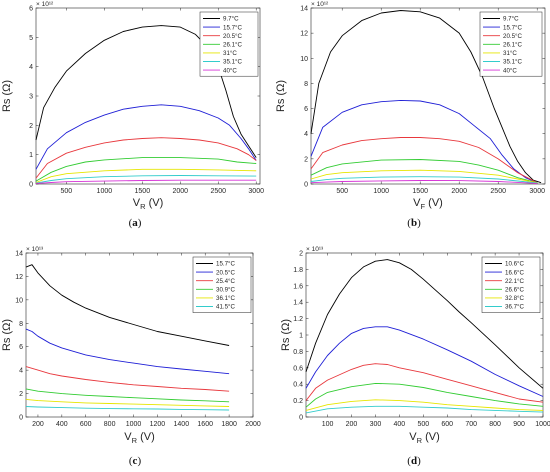  I want to click on legend-box, so click(511, 284).